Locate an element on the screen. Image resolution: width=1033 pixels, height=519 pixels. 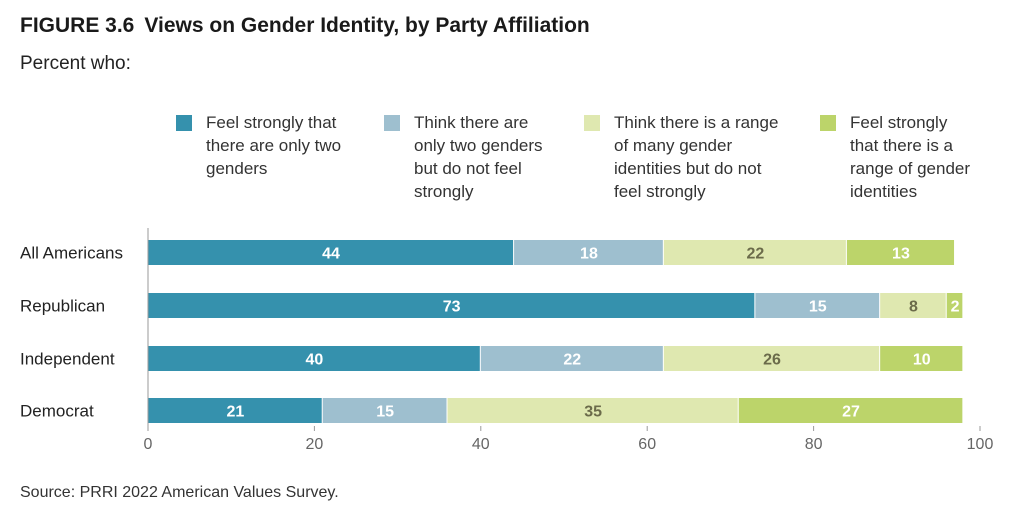
legend-label-line: there are only two is located at coordinates (274, 145).